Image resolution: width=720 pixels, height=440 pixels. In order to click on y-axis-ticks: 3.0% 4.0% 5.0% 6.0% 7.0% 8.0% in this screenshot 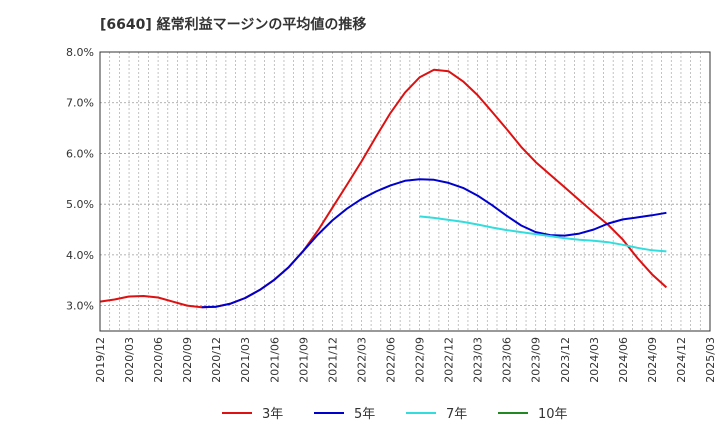, I will do `click(80, 179)`.